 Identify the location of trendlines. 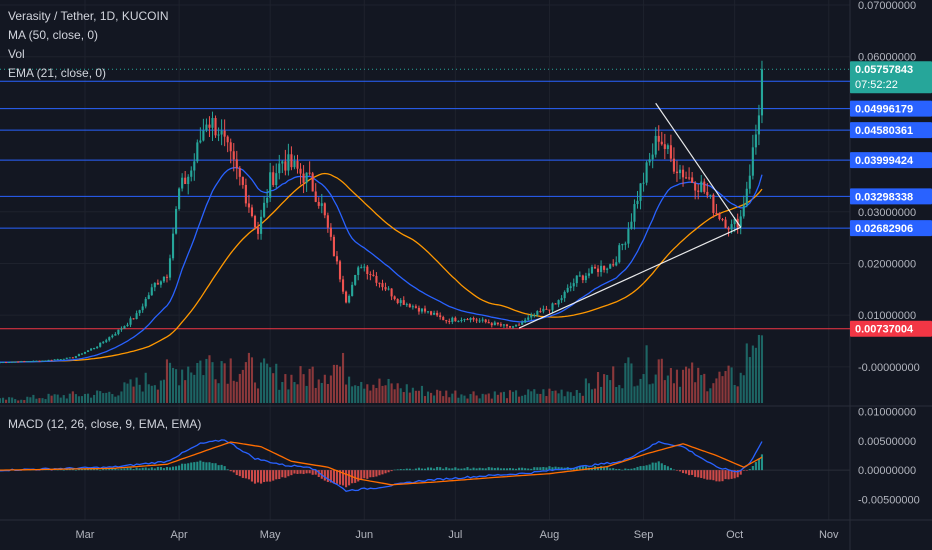
(630, 215).